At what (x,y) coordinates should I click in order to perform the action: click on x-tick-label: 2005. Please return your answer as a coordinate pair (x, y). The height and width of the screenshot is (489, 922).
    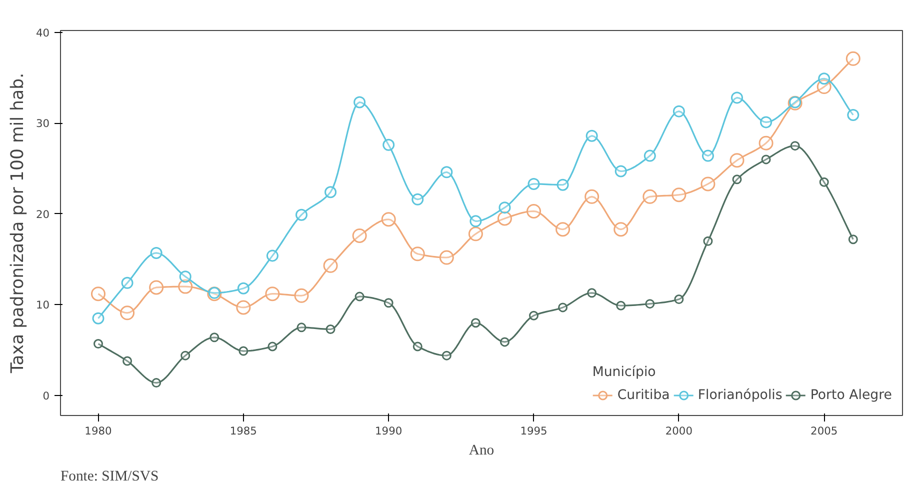
    Looking at the image, I should click on (824, 431).